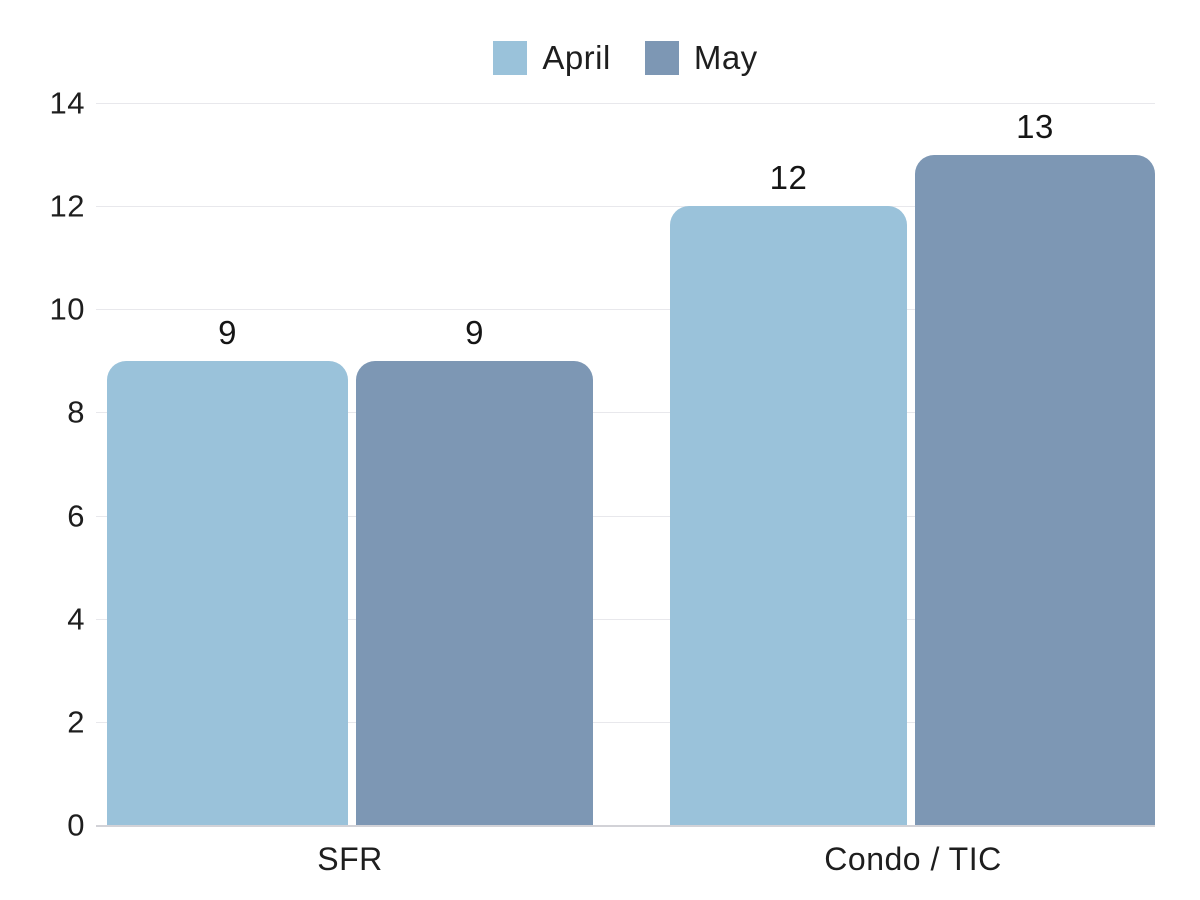 This screenshot has width=1200, height=900. I want to click on bar-value-april-condo-tic: 12, so click(788, 178).